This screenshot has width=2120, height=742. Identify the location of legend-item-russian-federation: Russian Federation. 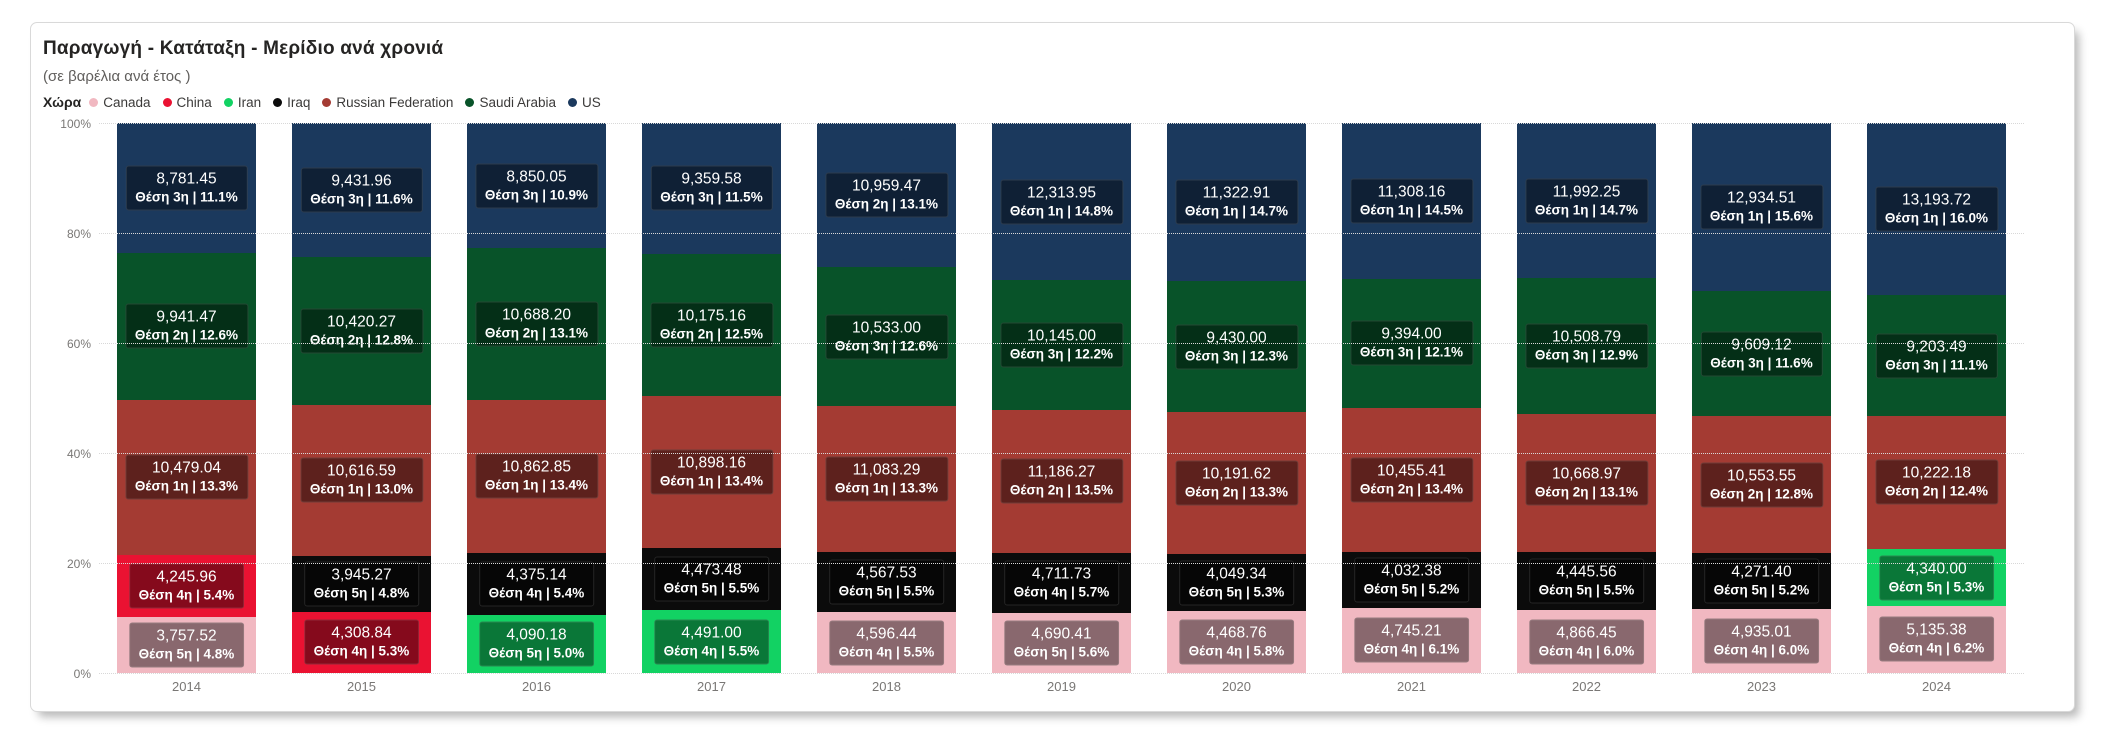
(387, 102).